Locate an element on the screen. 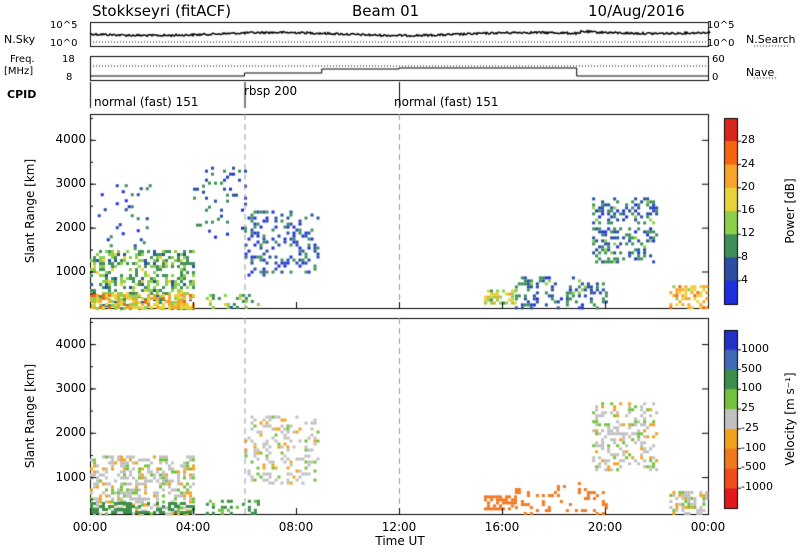 The height and width of the screenshot is (554, 800). date-title: 10/Aug/2016 is located at coordinates (636, 11).